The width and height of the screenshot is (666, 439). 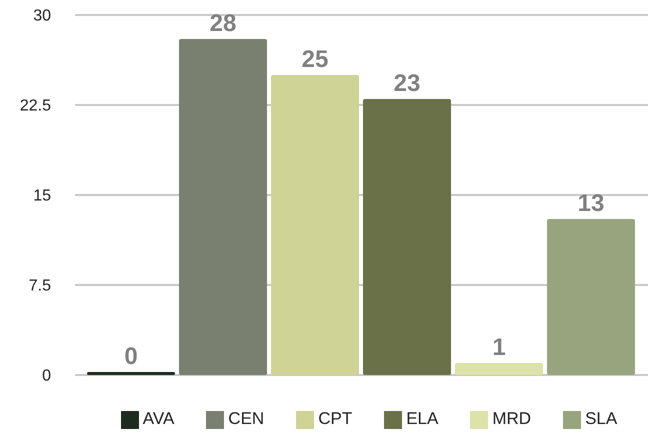 What do you see at coordinates (36, 106) in the screenshot?
I see `y-tick-label: 22.5` at bounding box center [36, 106].